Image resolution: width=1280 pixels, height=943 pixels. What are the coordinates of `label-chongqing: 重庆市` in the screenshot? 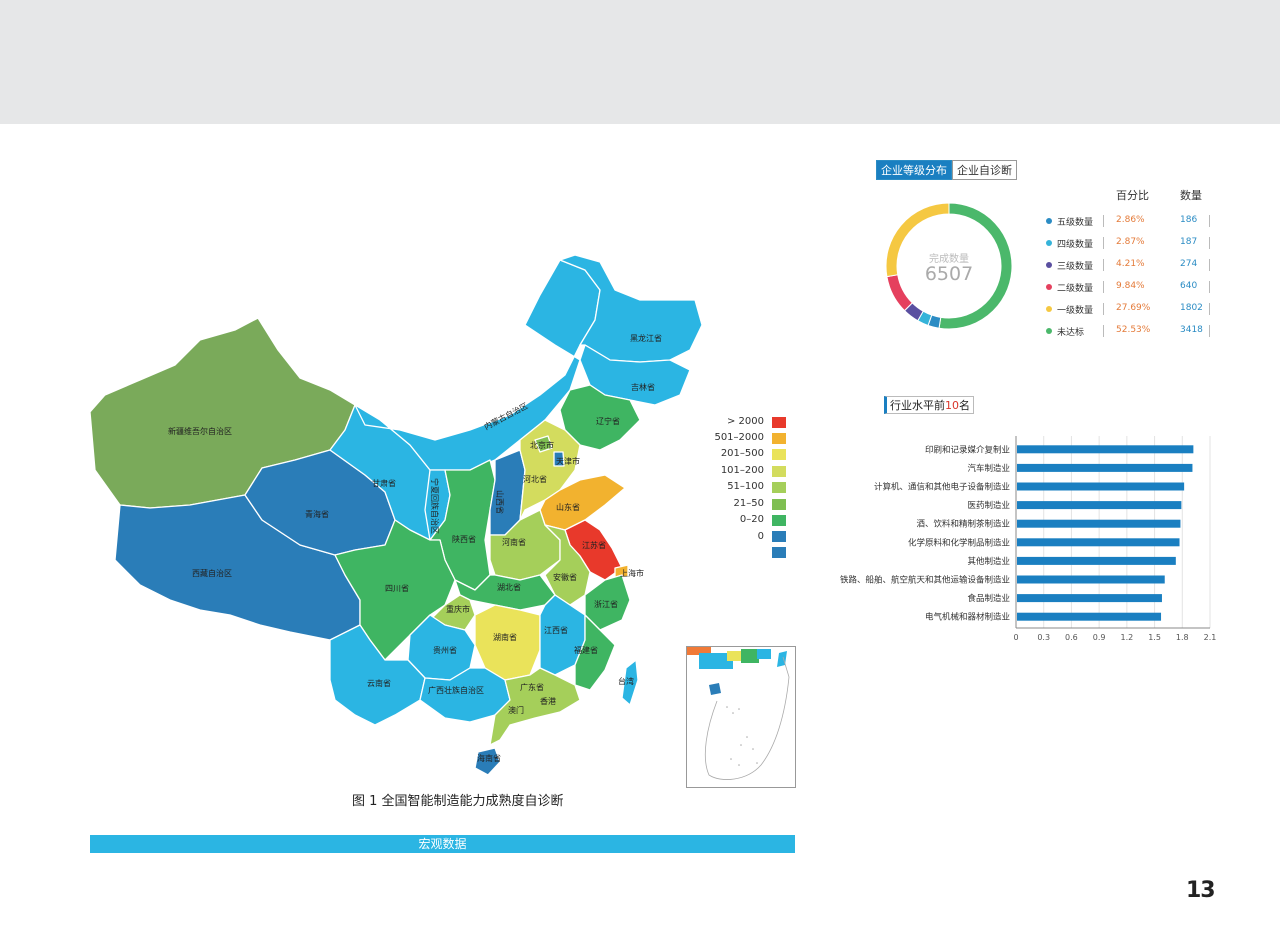 It's located at (458, 609).